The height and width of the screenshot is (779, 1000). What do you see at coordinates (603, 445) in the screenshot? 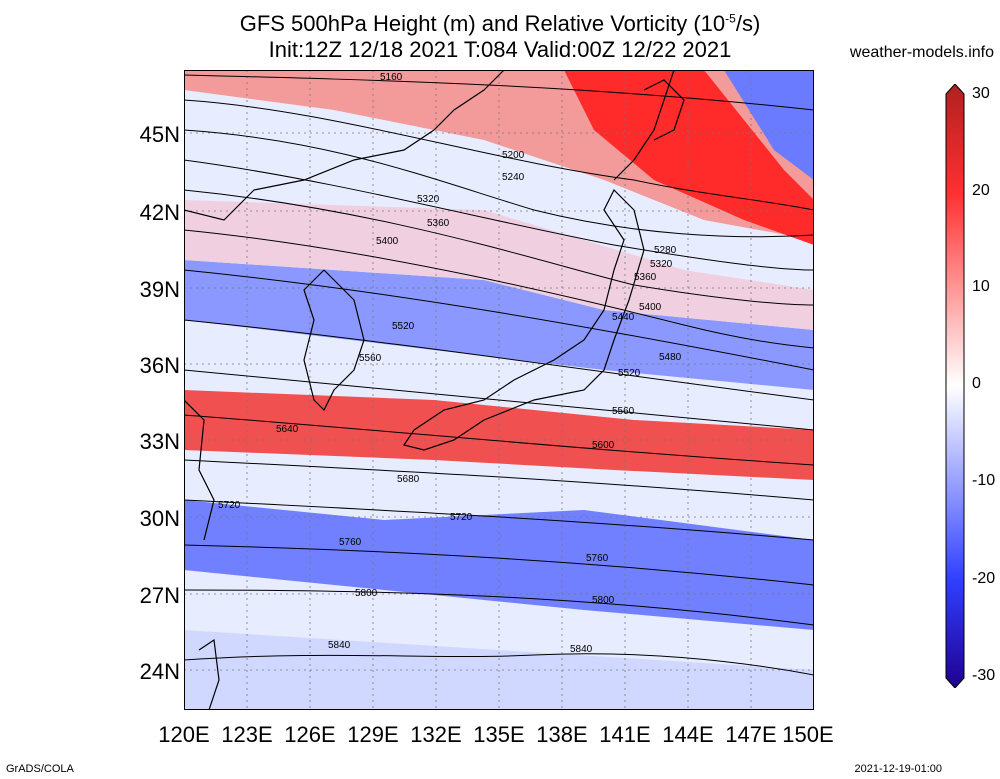
I see `contour-label: 5600` at bounding box center [603, 445].